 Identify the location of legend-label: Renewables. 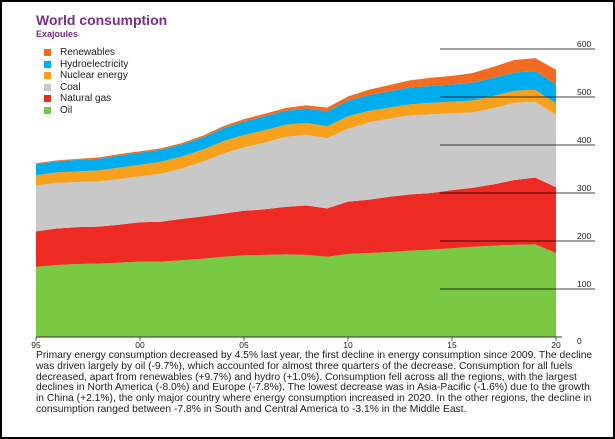
(88, 53).